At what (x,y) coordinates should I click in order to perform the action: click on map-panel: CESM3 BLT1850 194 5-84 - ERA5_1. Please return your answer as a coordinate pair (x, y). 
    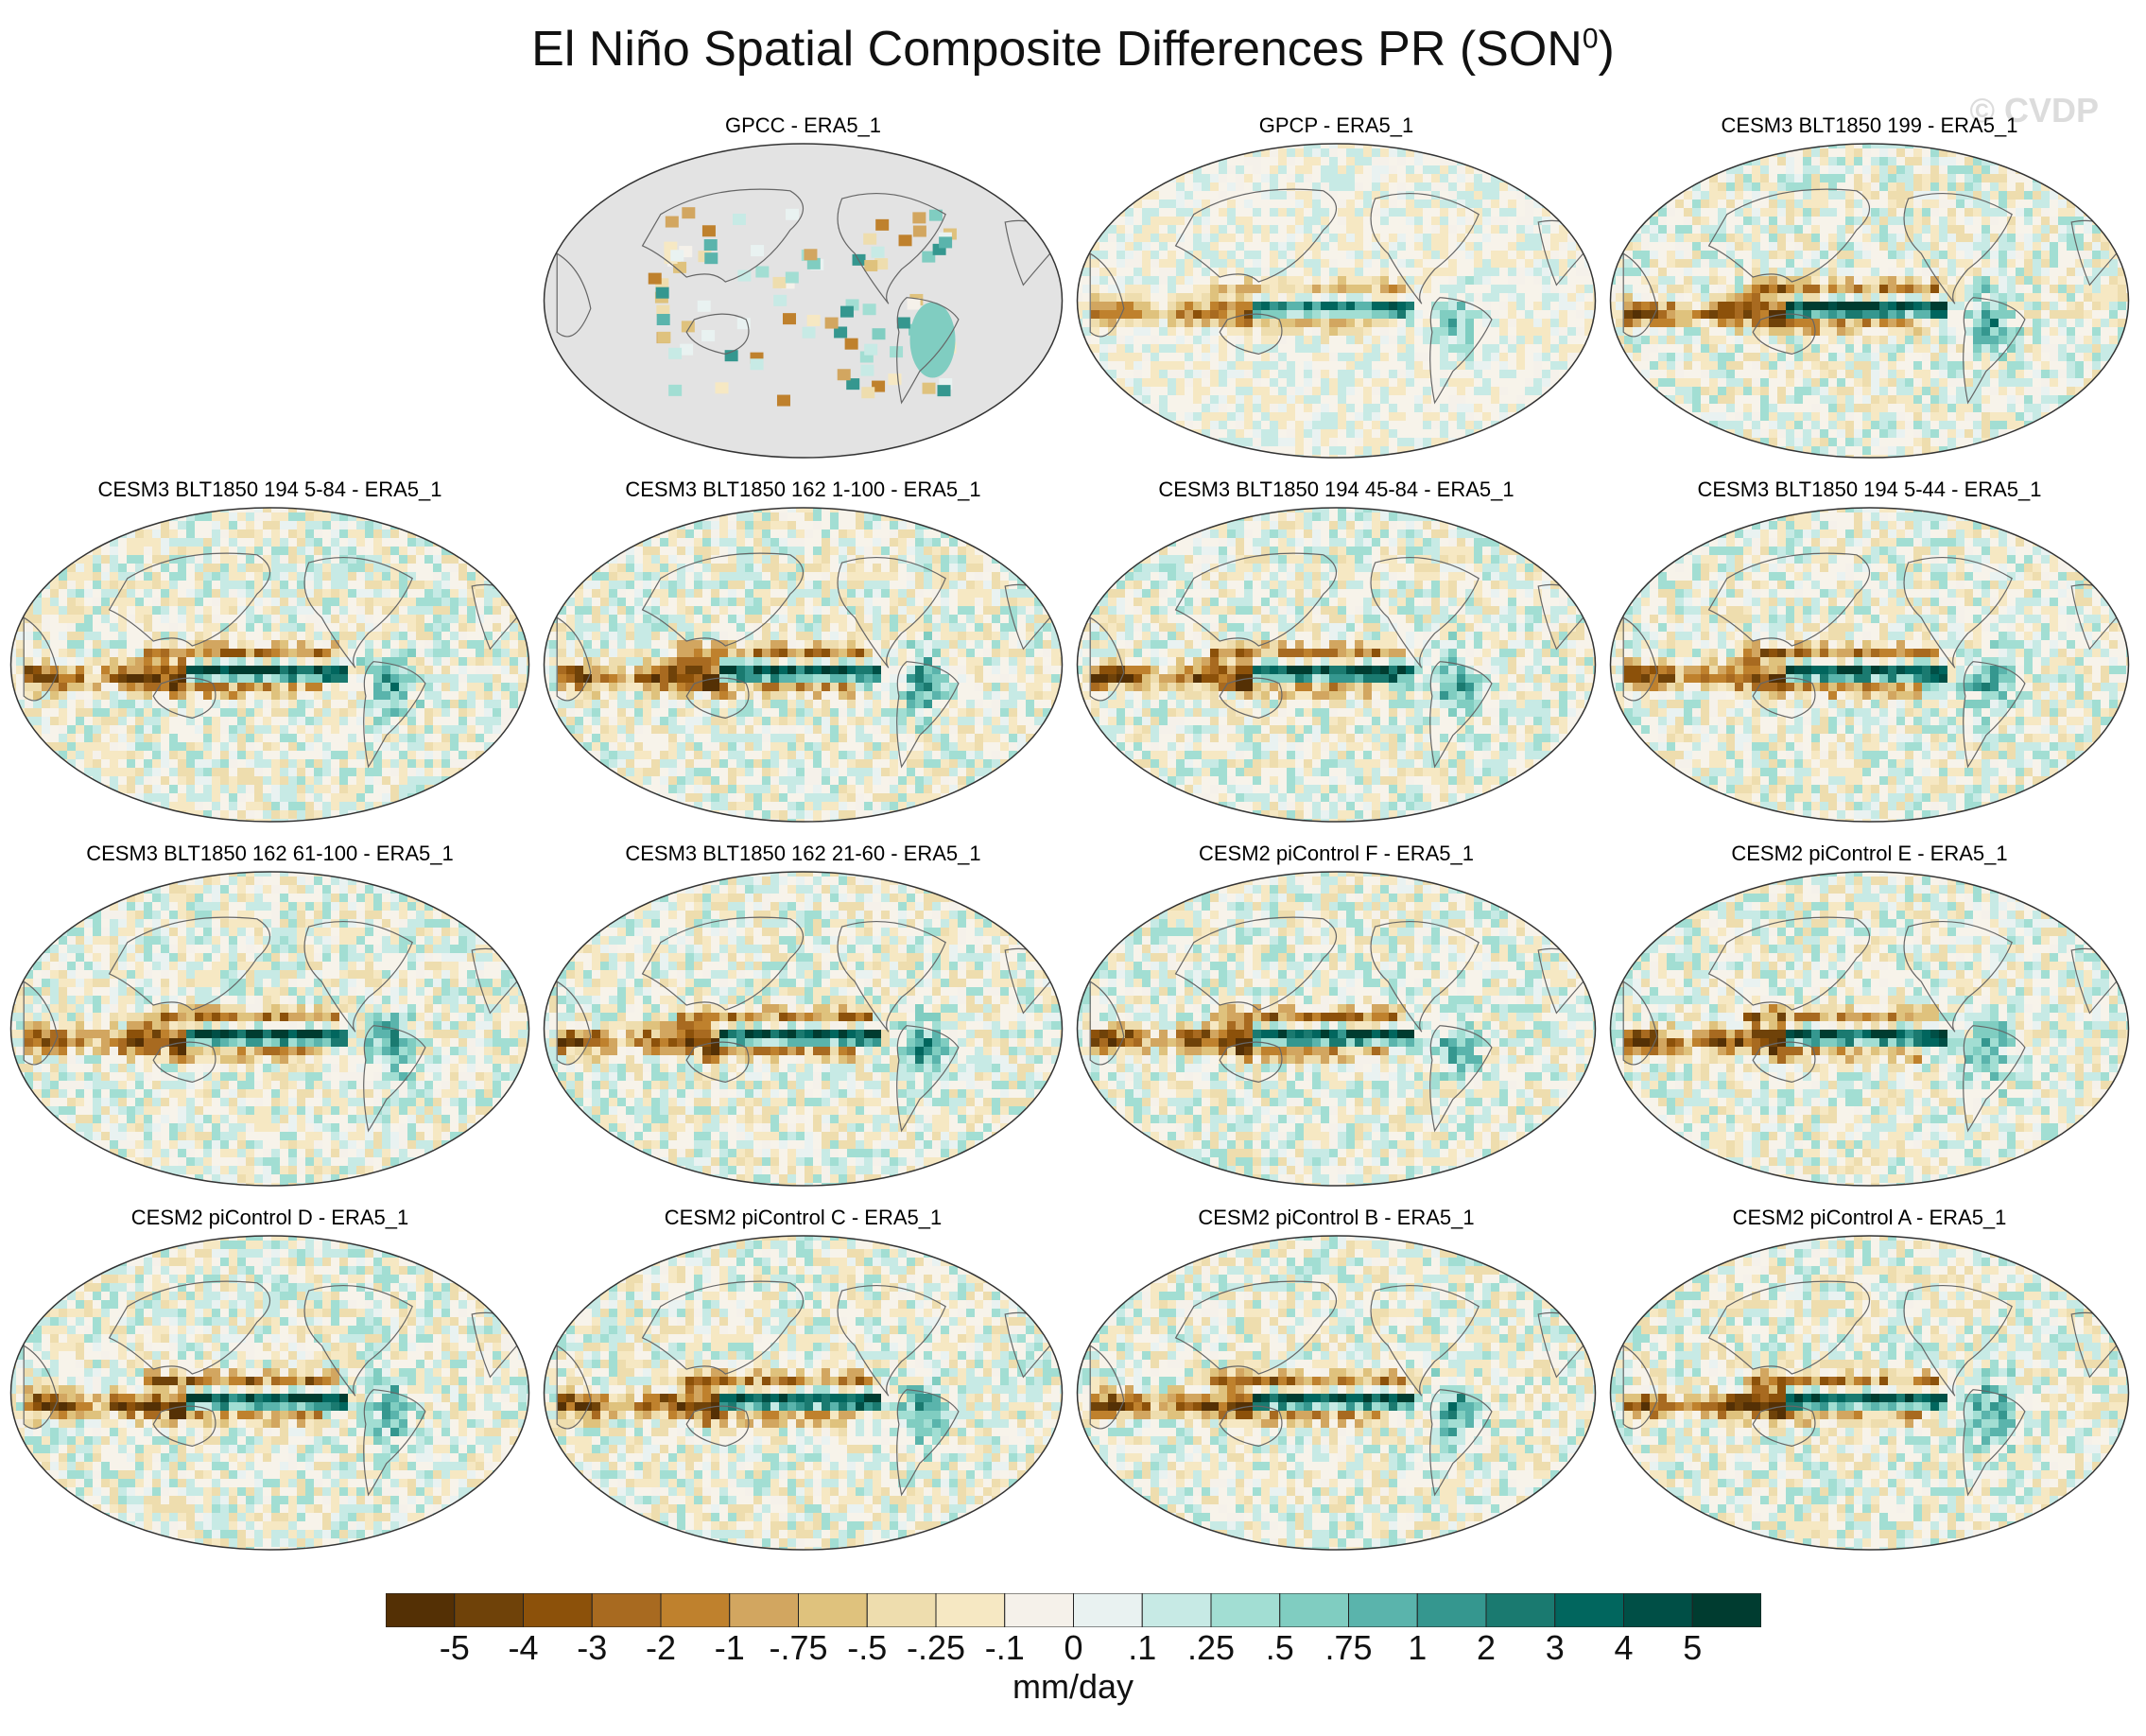
    Looking at the image, I should click on (270, 653).